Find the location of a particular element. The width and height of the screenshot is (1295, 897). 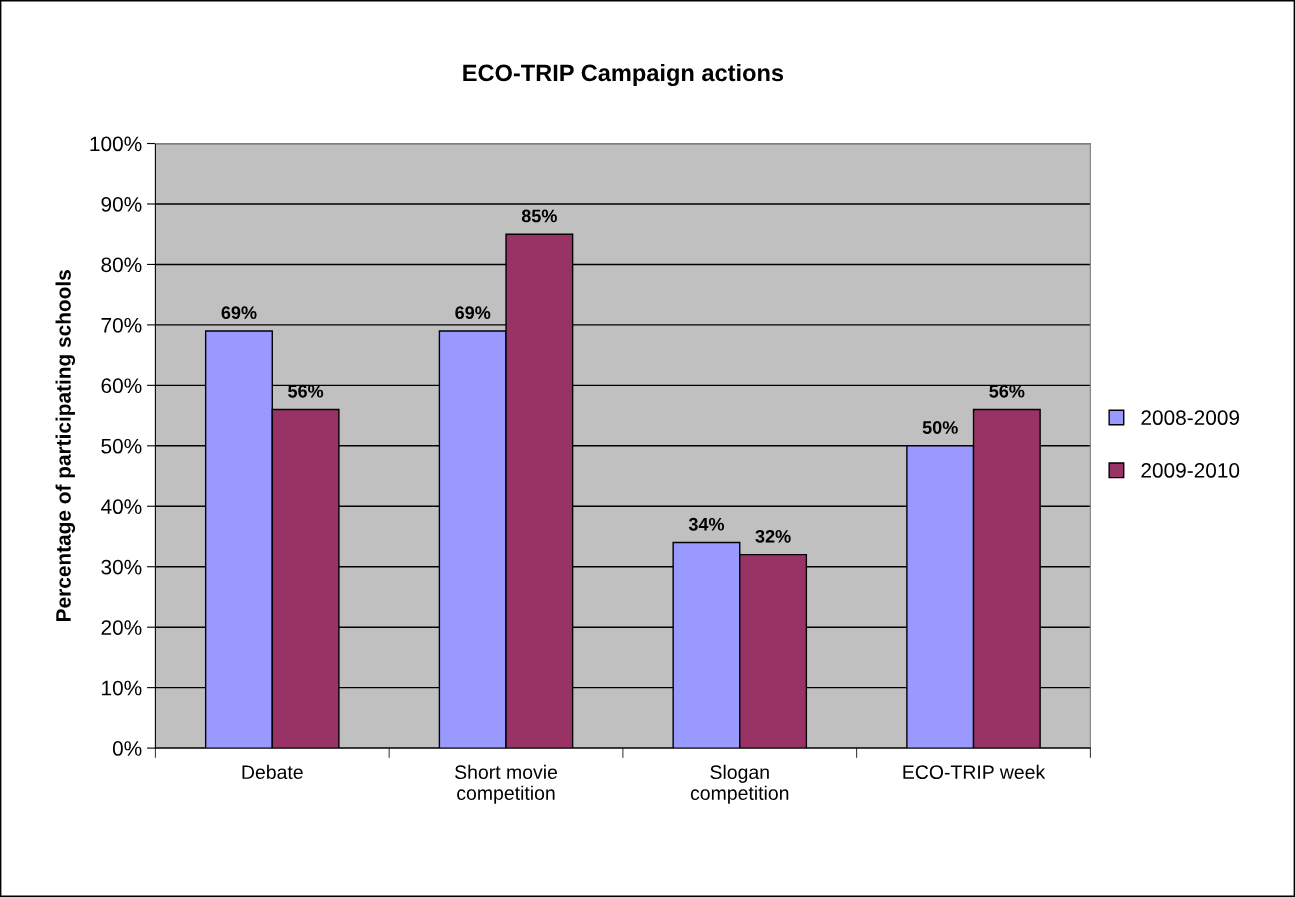

chart-title: ECO-TRIP Campaign actions is located at coordinates (623, 75).